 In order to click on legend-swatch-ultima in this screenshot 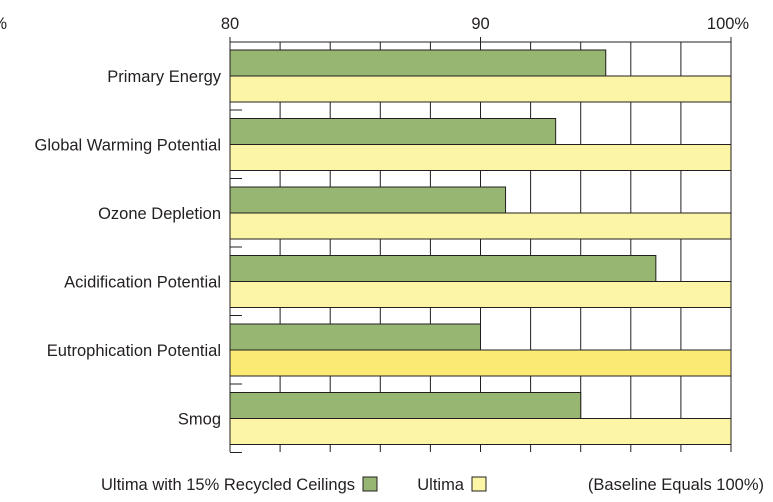, I will do `click(479, 484)`.